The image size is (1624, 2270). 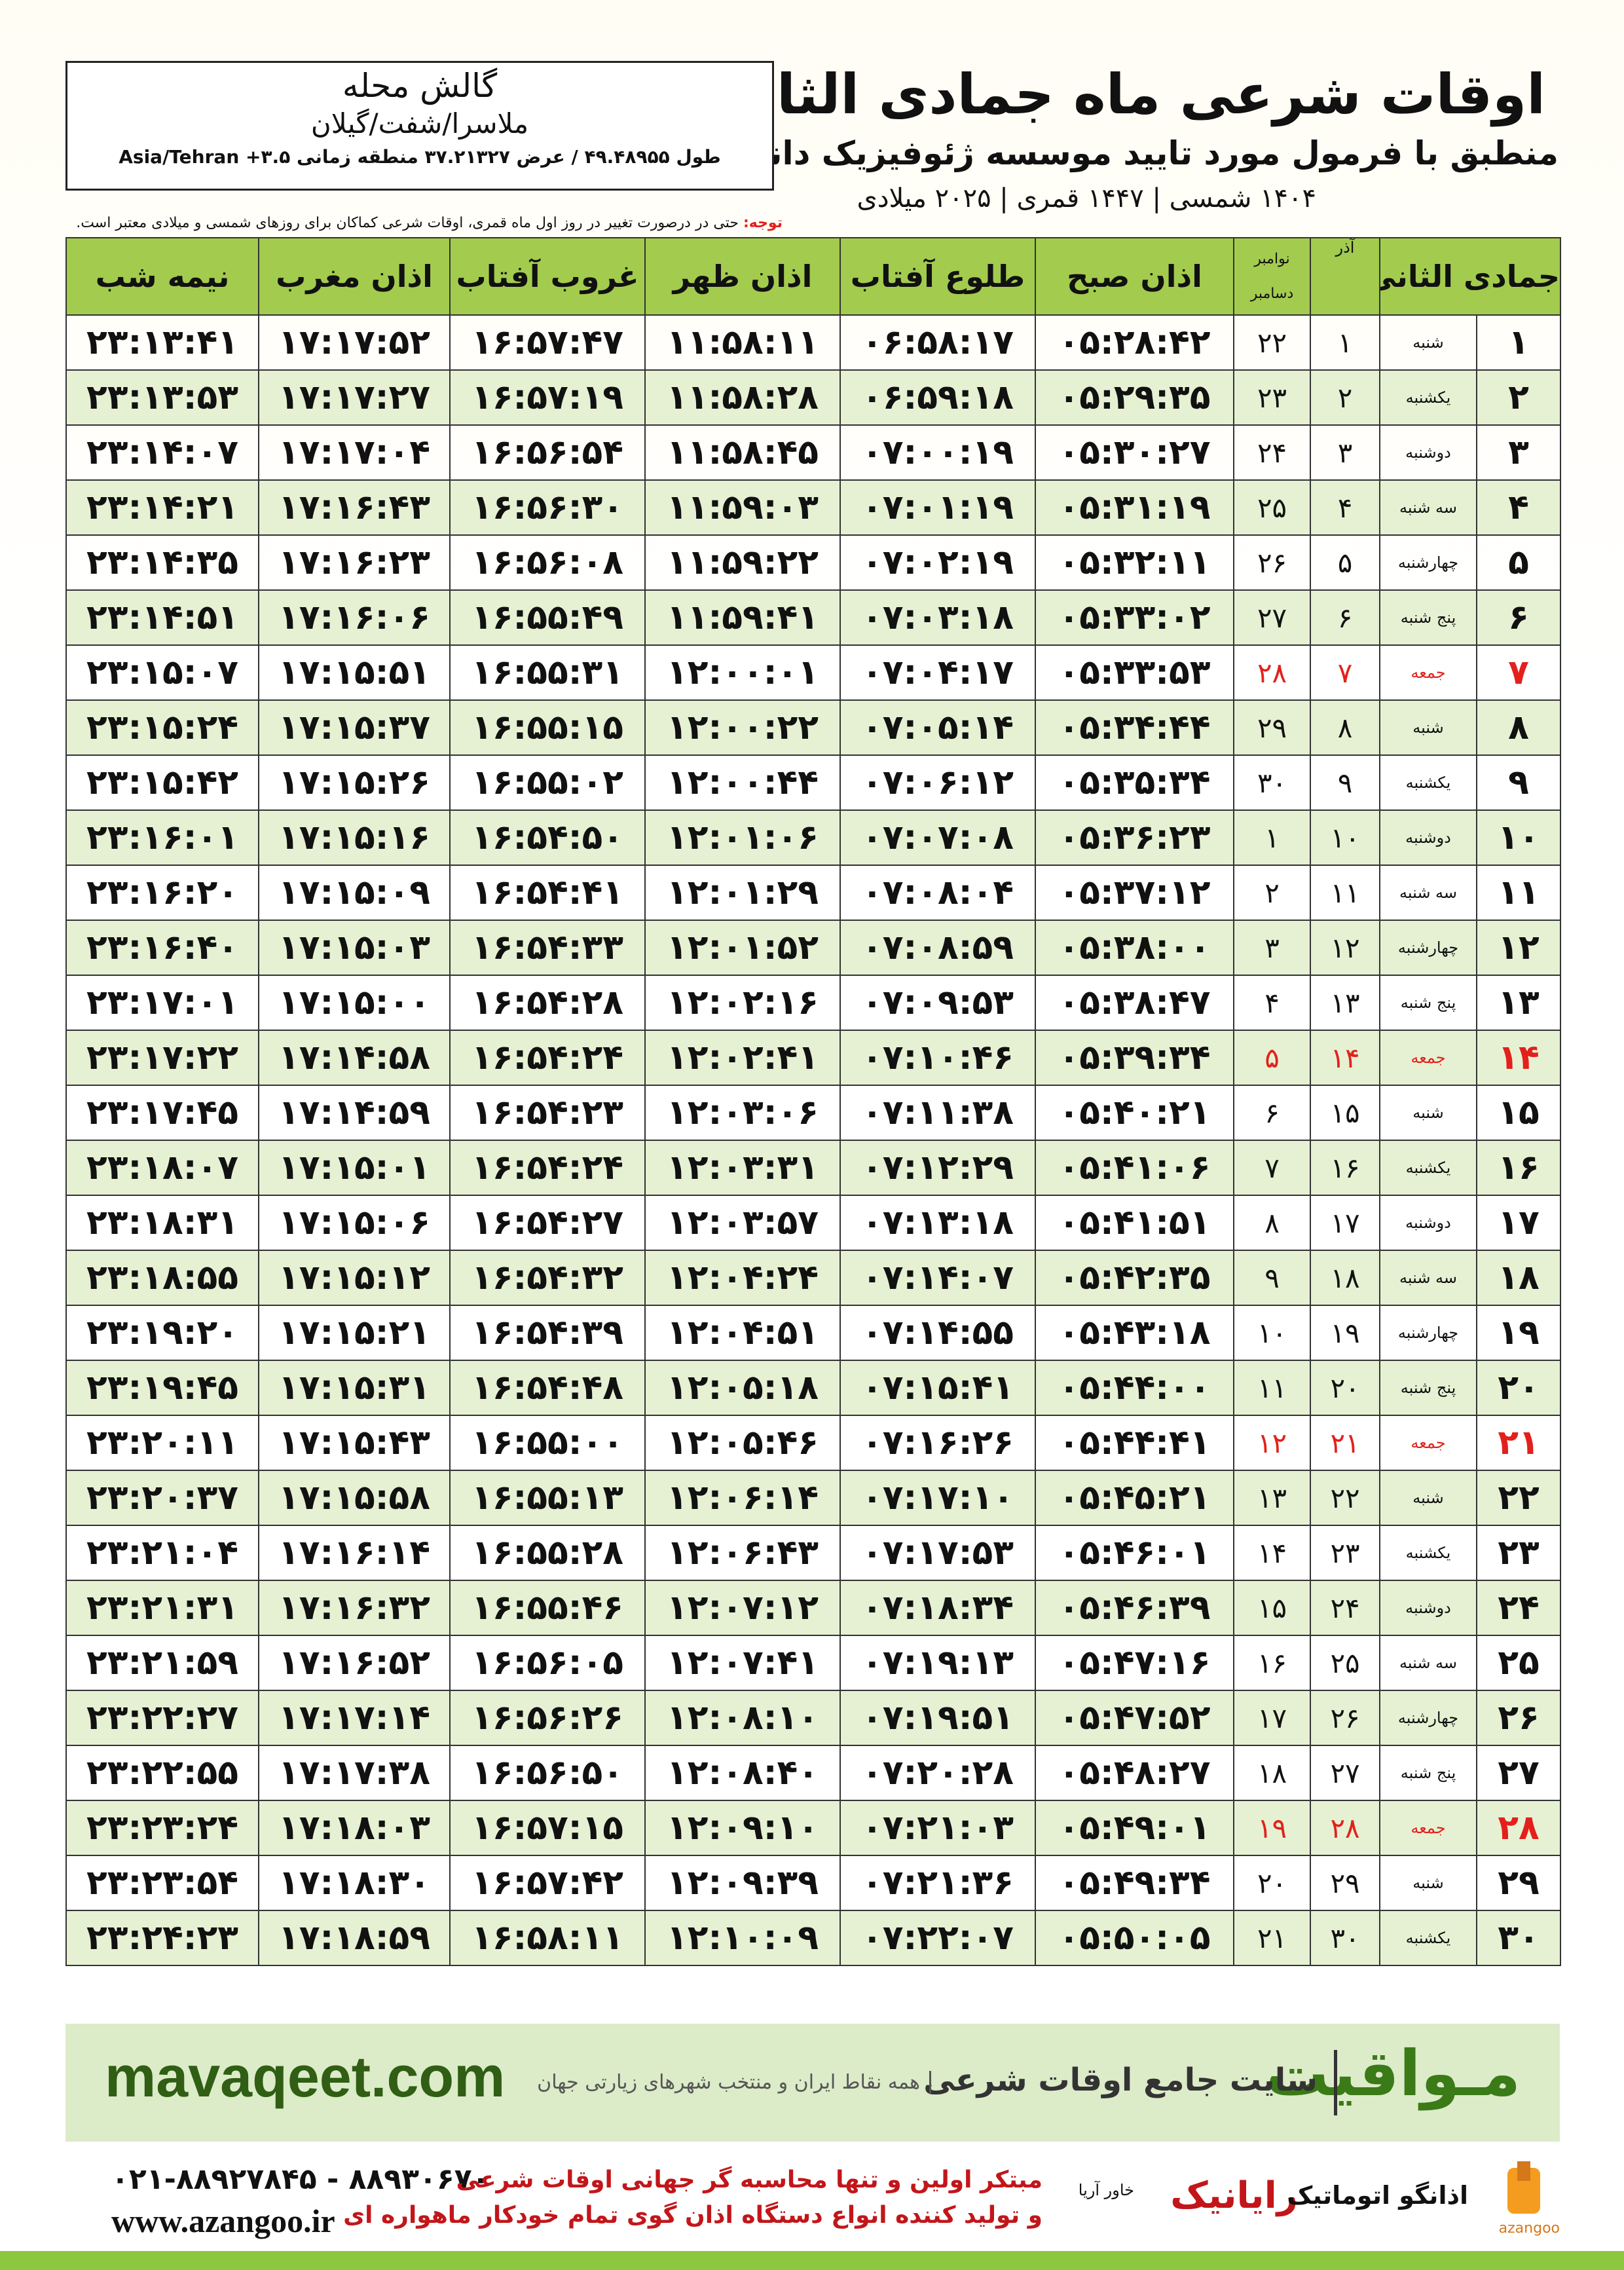 What do you see at coordinates (547, 1443) in the screenshot?
I see `time: ۱۶:۵۵:۰۰` at bounding box center [547, 1443].